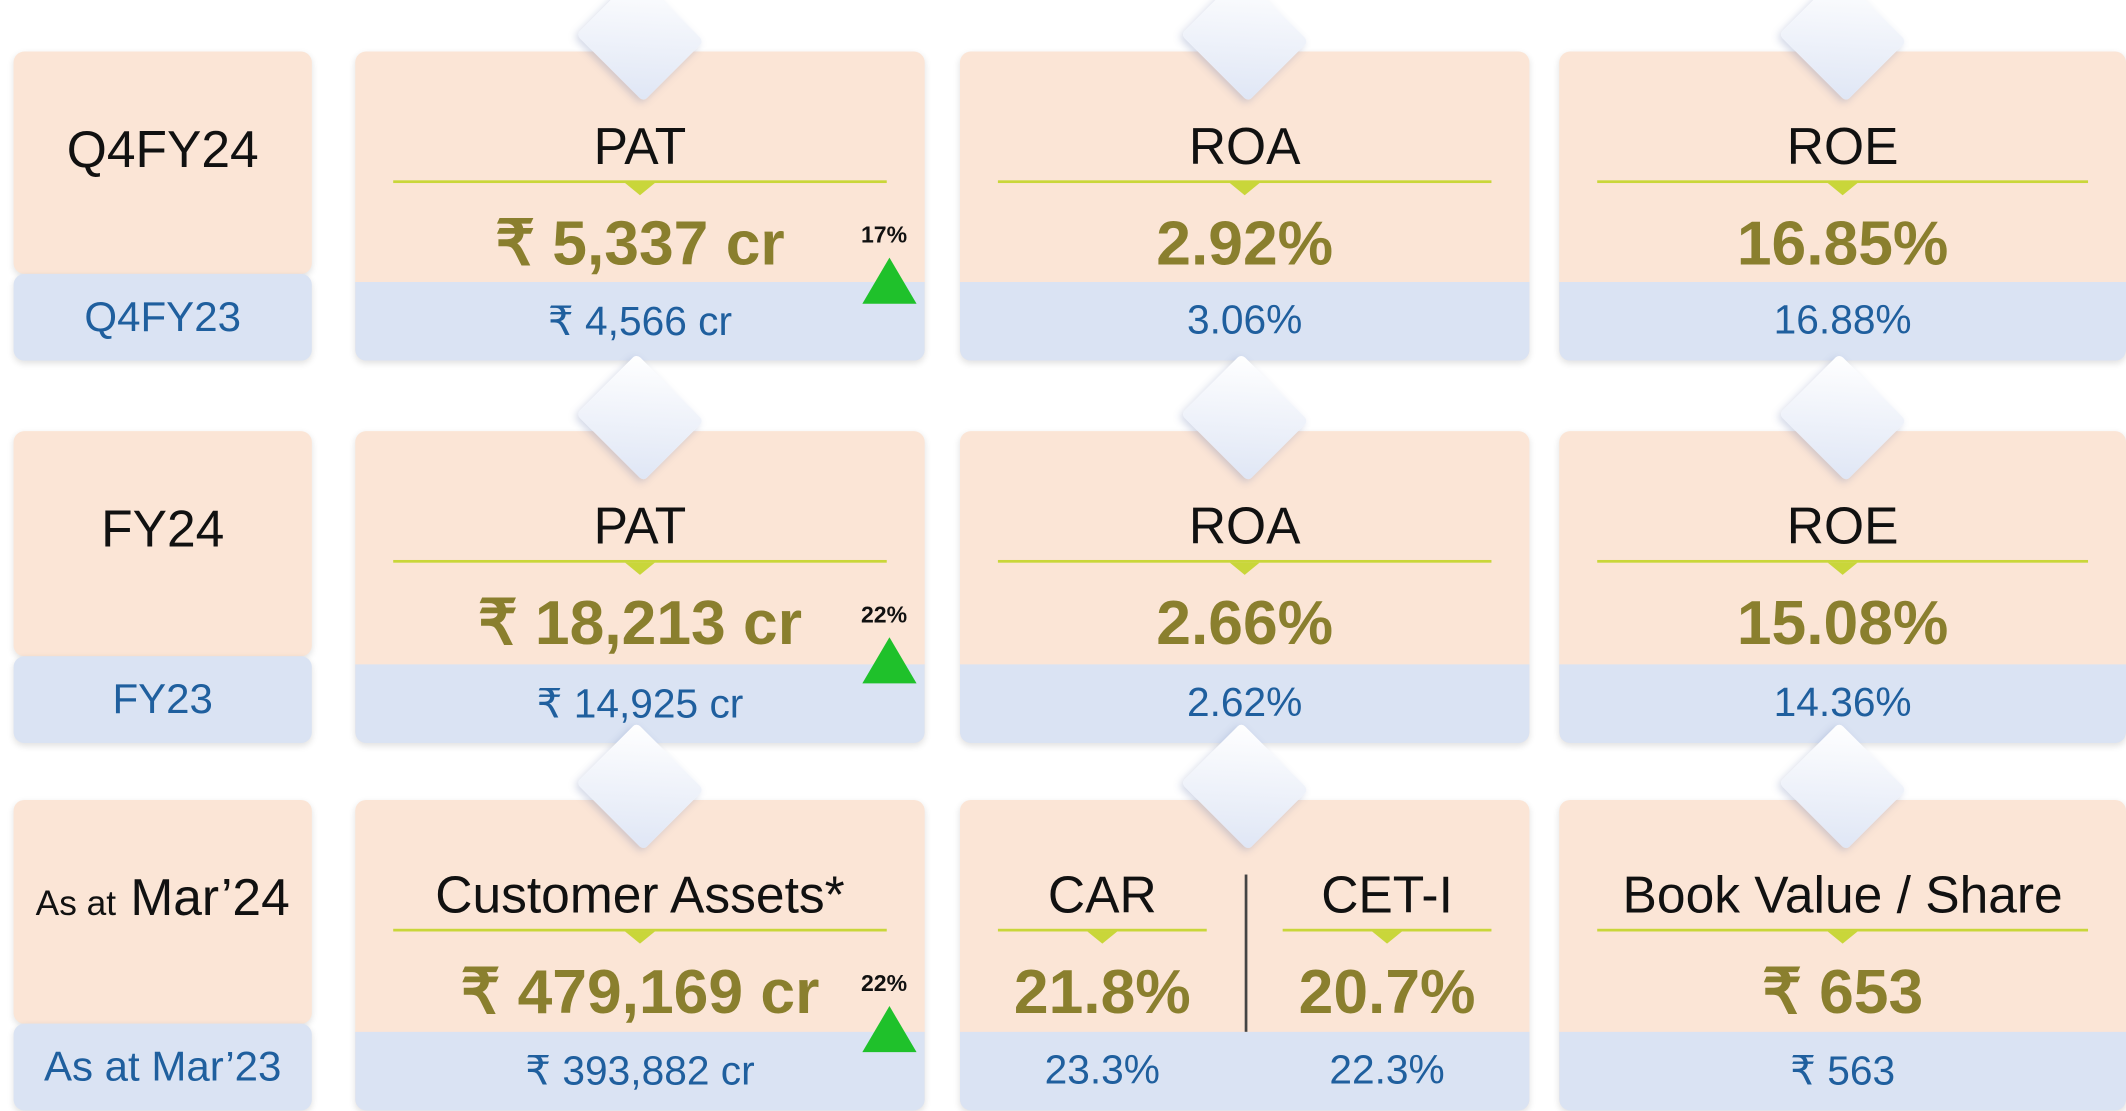 The width and height of the screenshot is (2126, 1111). Describe the element at coordinates (639, 622) in the screenshot. I see `card-value: ₹ 18,213 cr` at that location.